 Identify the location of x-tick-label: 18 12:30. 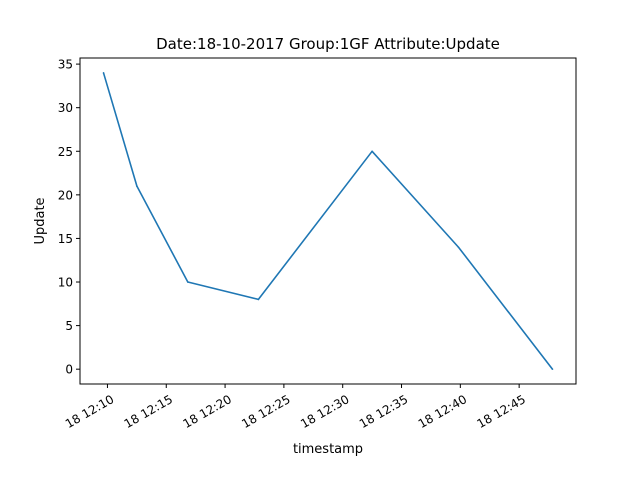
(324, 411).